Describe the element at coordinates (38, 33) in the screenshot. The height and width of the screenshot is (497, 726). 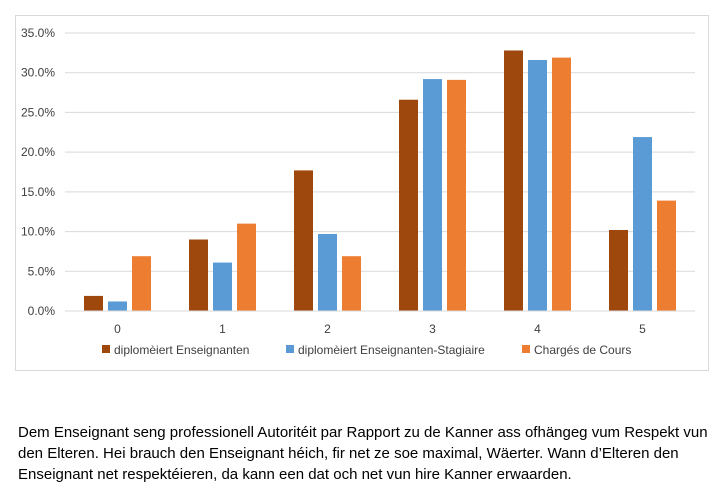
I see `y-tick-label: 35.0%` at that location.